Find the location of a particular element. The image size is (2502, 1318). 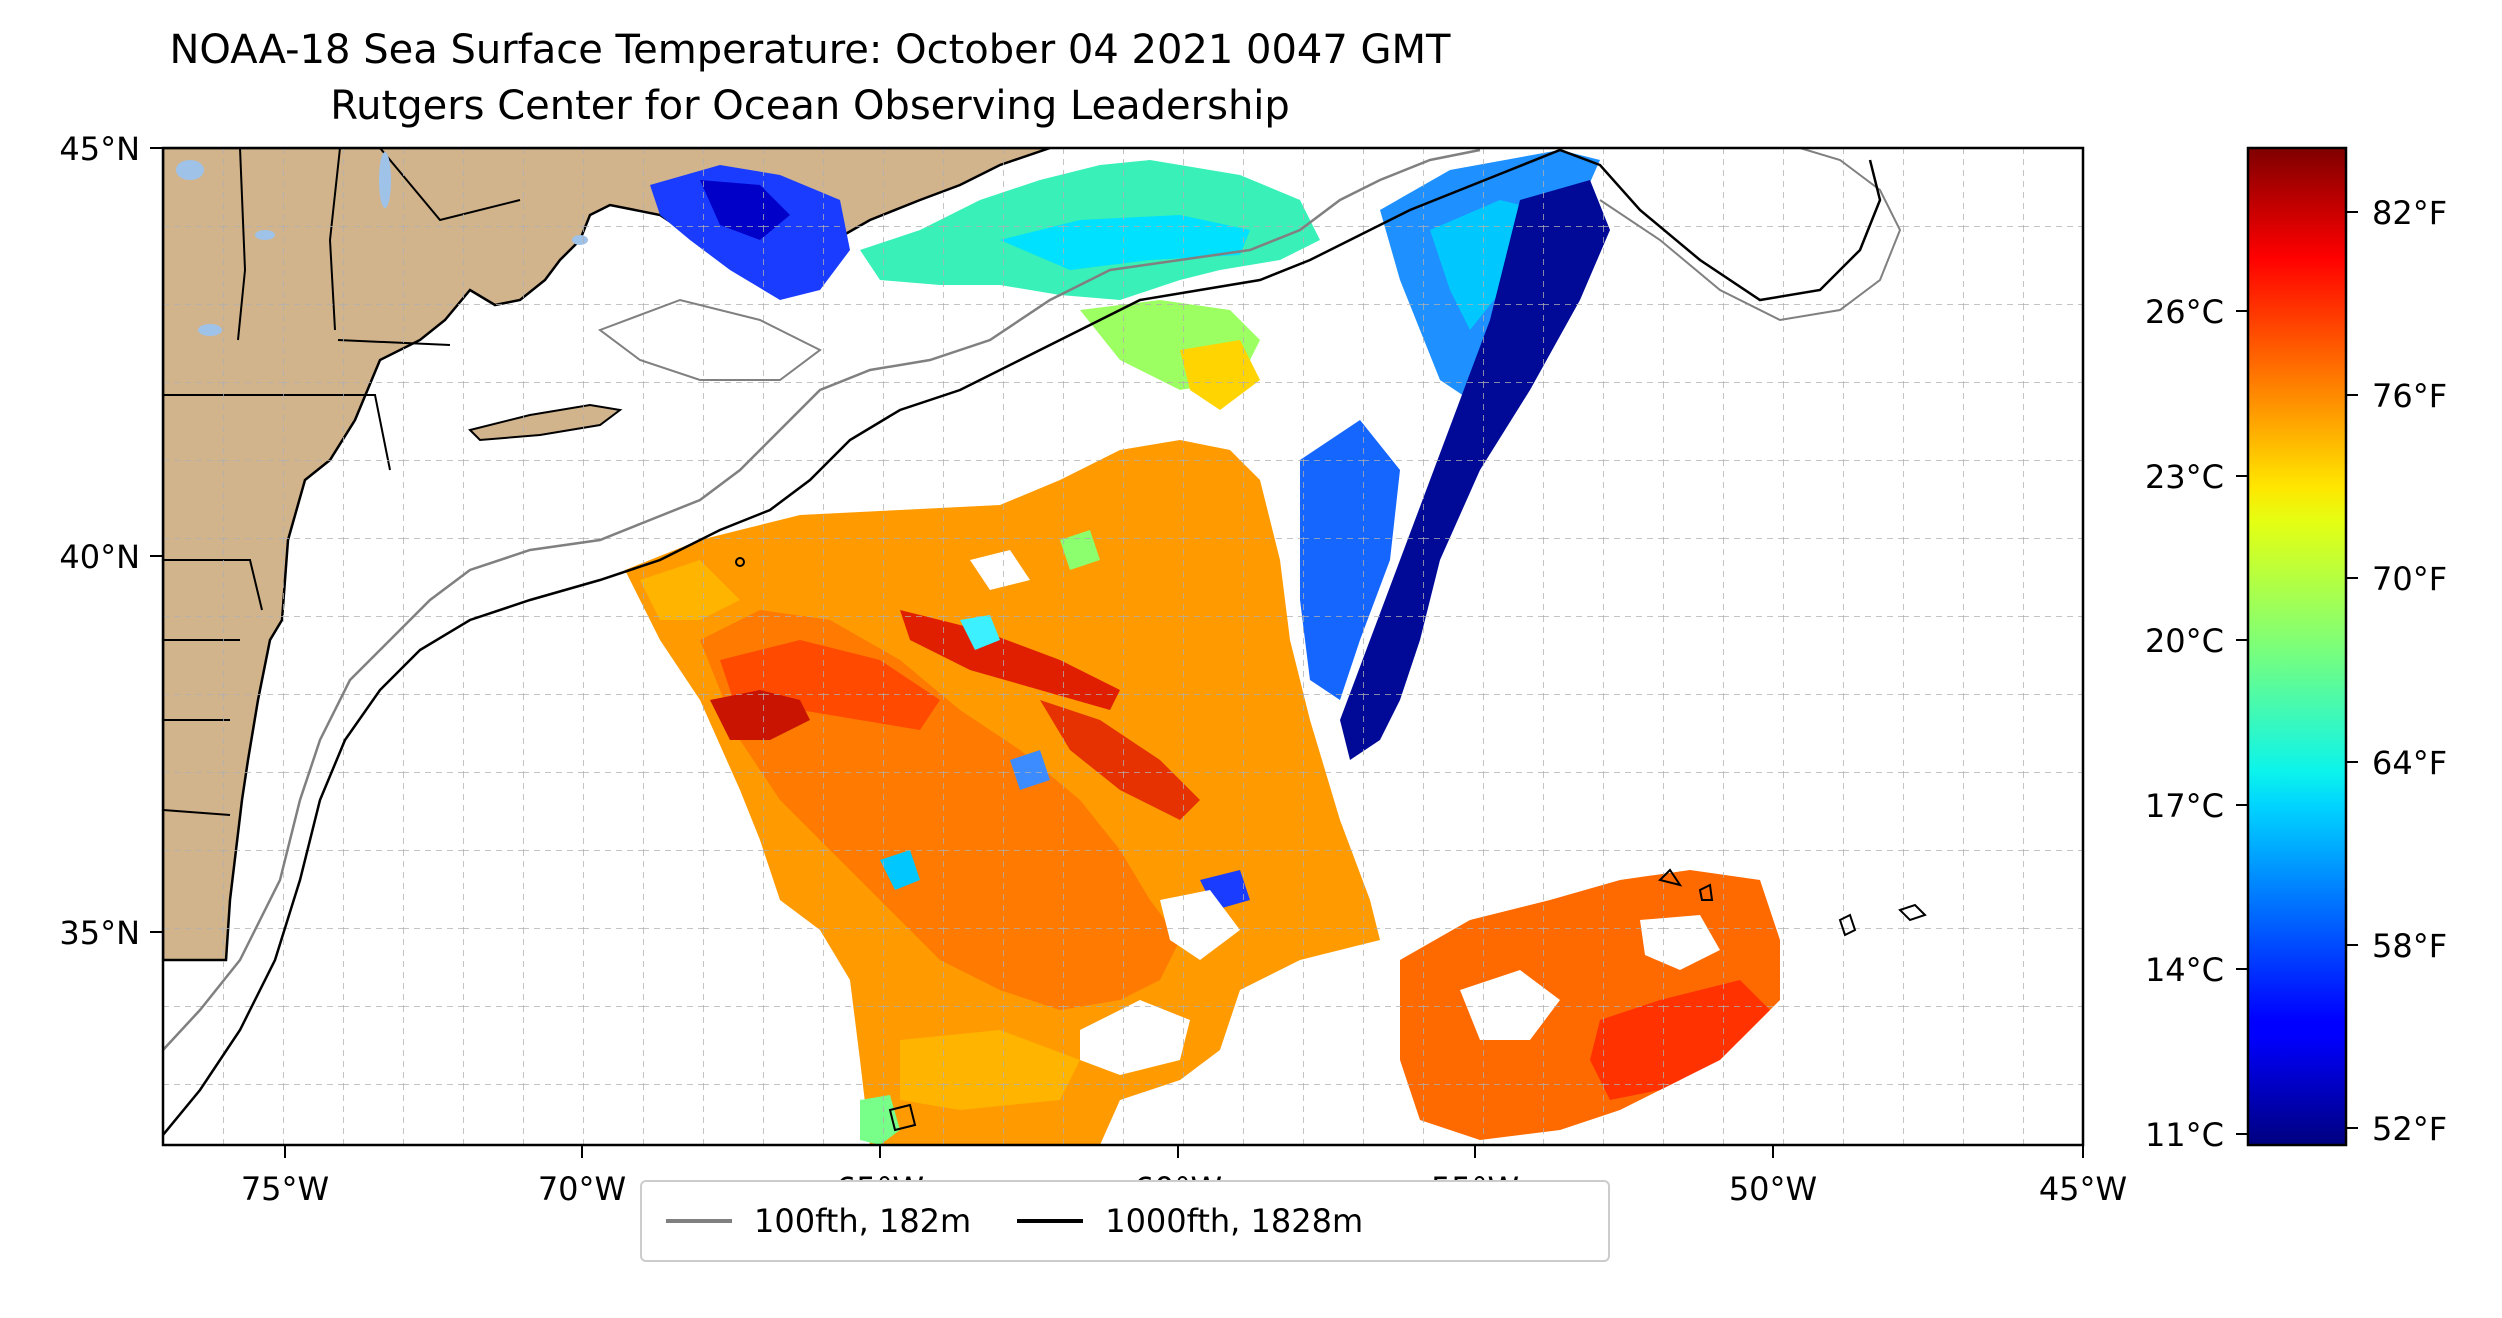

lat-label-35n: 35°N is located at coordinates (99, 933).